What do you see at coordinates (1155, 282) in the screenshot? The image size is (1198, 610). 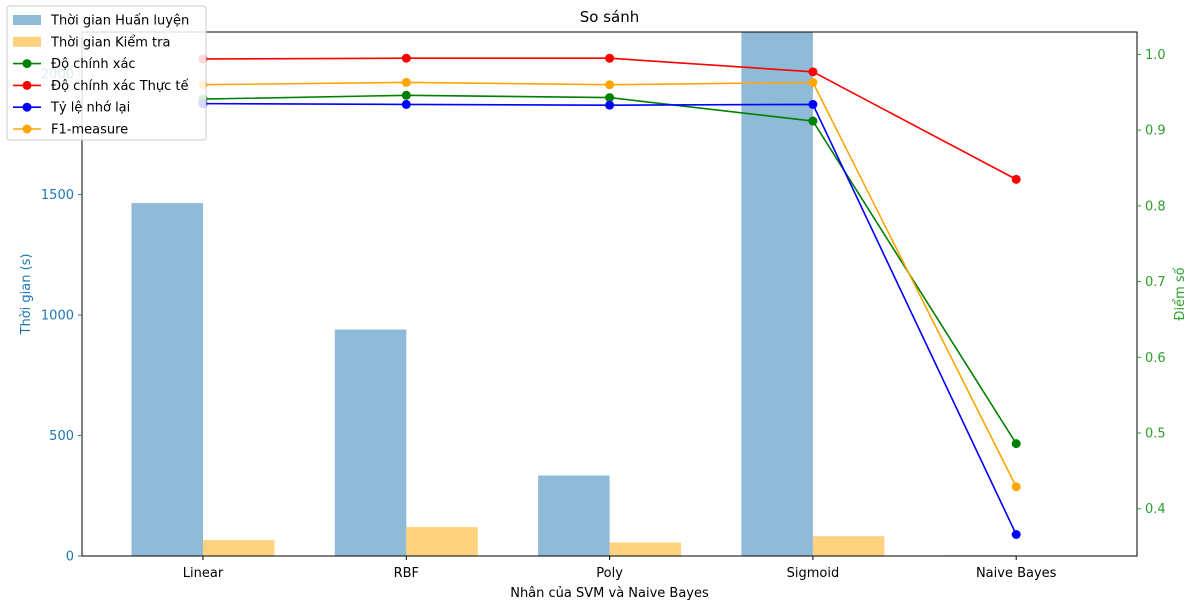 I see `y-right-tick-label: 0.7` at bounding box center [1155, 282].